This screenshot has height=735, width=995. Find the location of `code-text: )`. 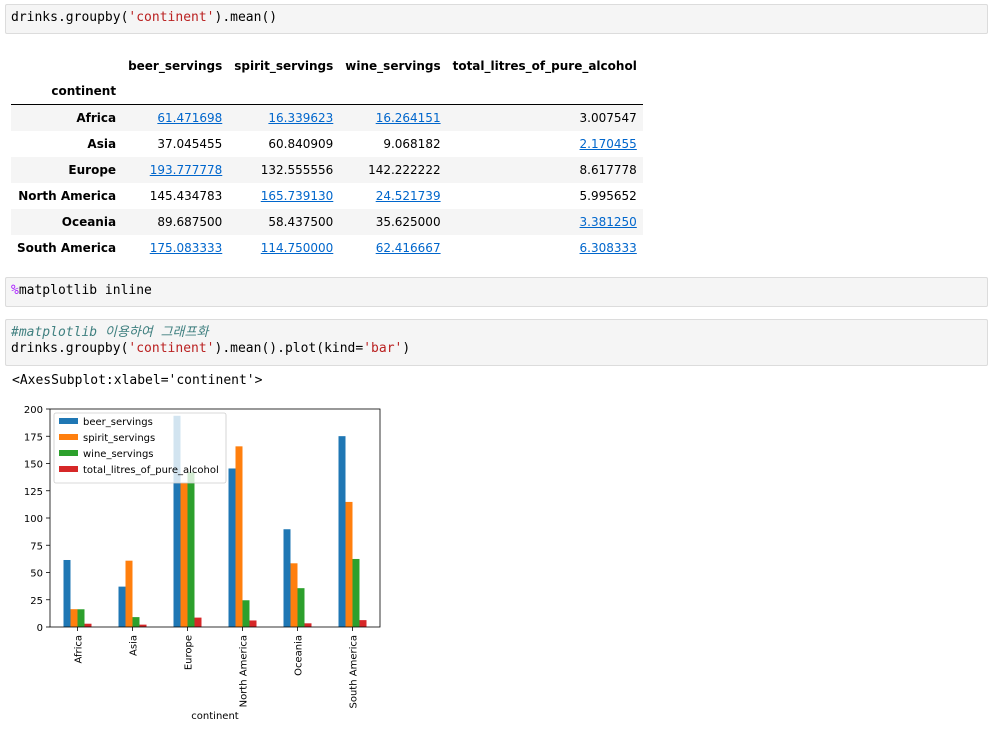

code-text: ) is located at coordinates (406, 348).